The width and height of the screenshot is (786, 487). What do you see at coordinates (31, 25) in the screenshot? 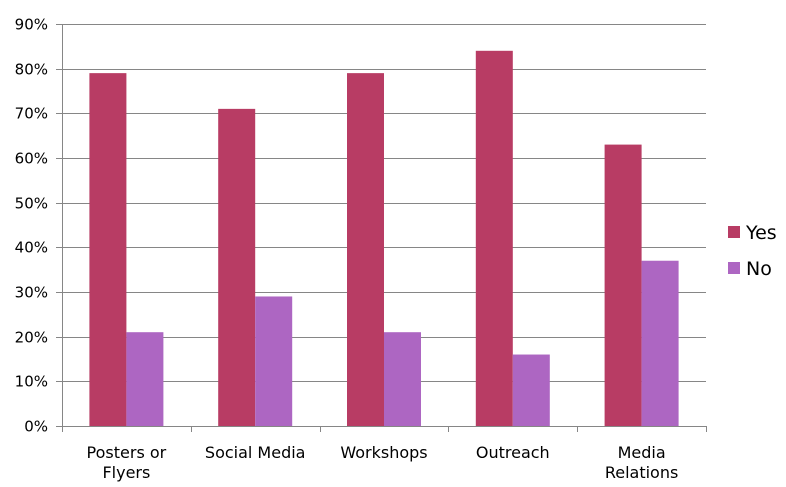
I see `y-tick-label: 90%` at bounding box center [31, 25].